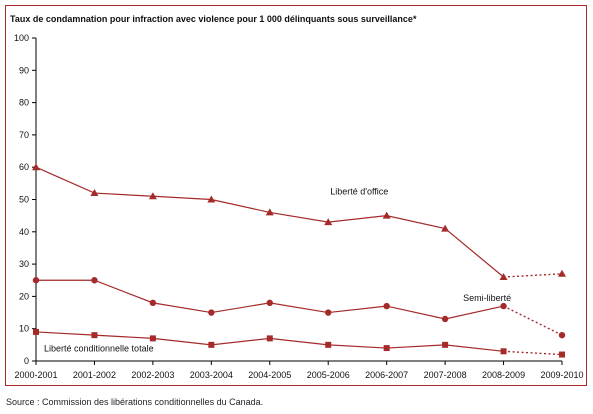 The width and height of the screenshot is (593, 414). What do you see at coordinates (503, 375) in the screenshot?
I see `x-tick-label: 2008-2009` at bounding box center [503, 375].